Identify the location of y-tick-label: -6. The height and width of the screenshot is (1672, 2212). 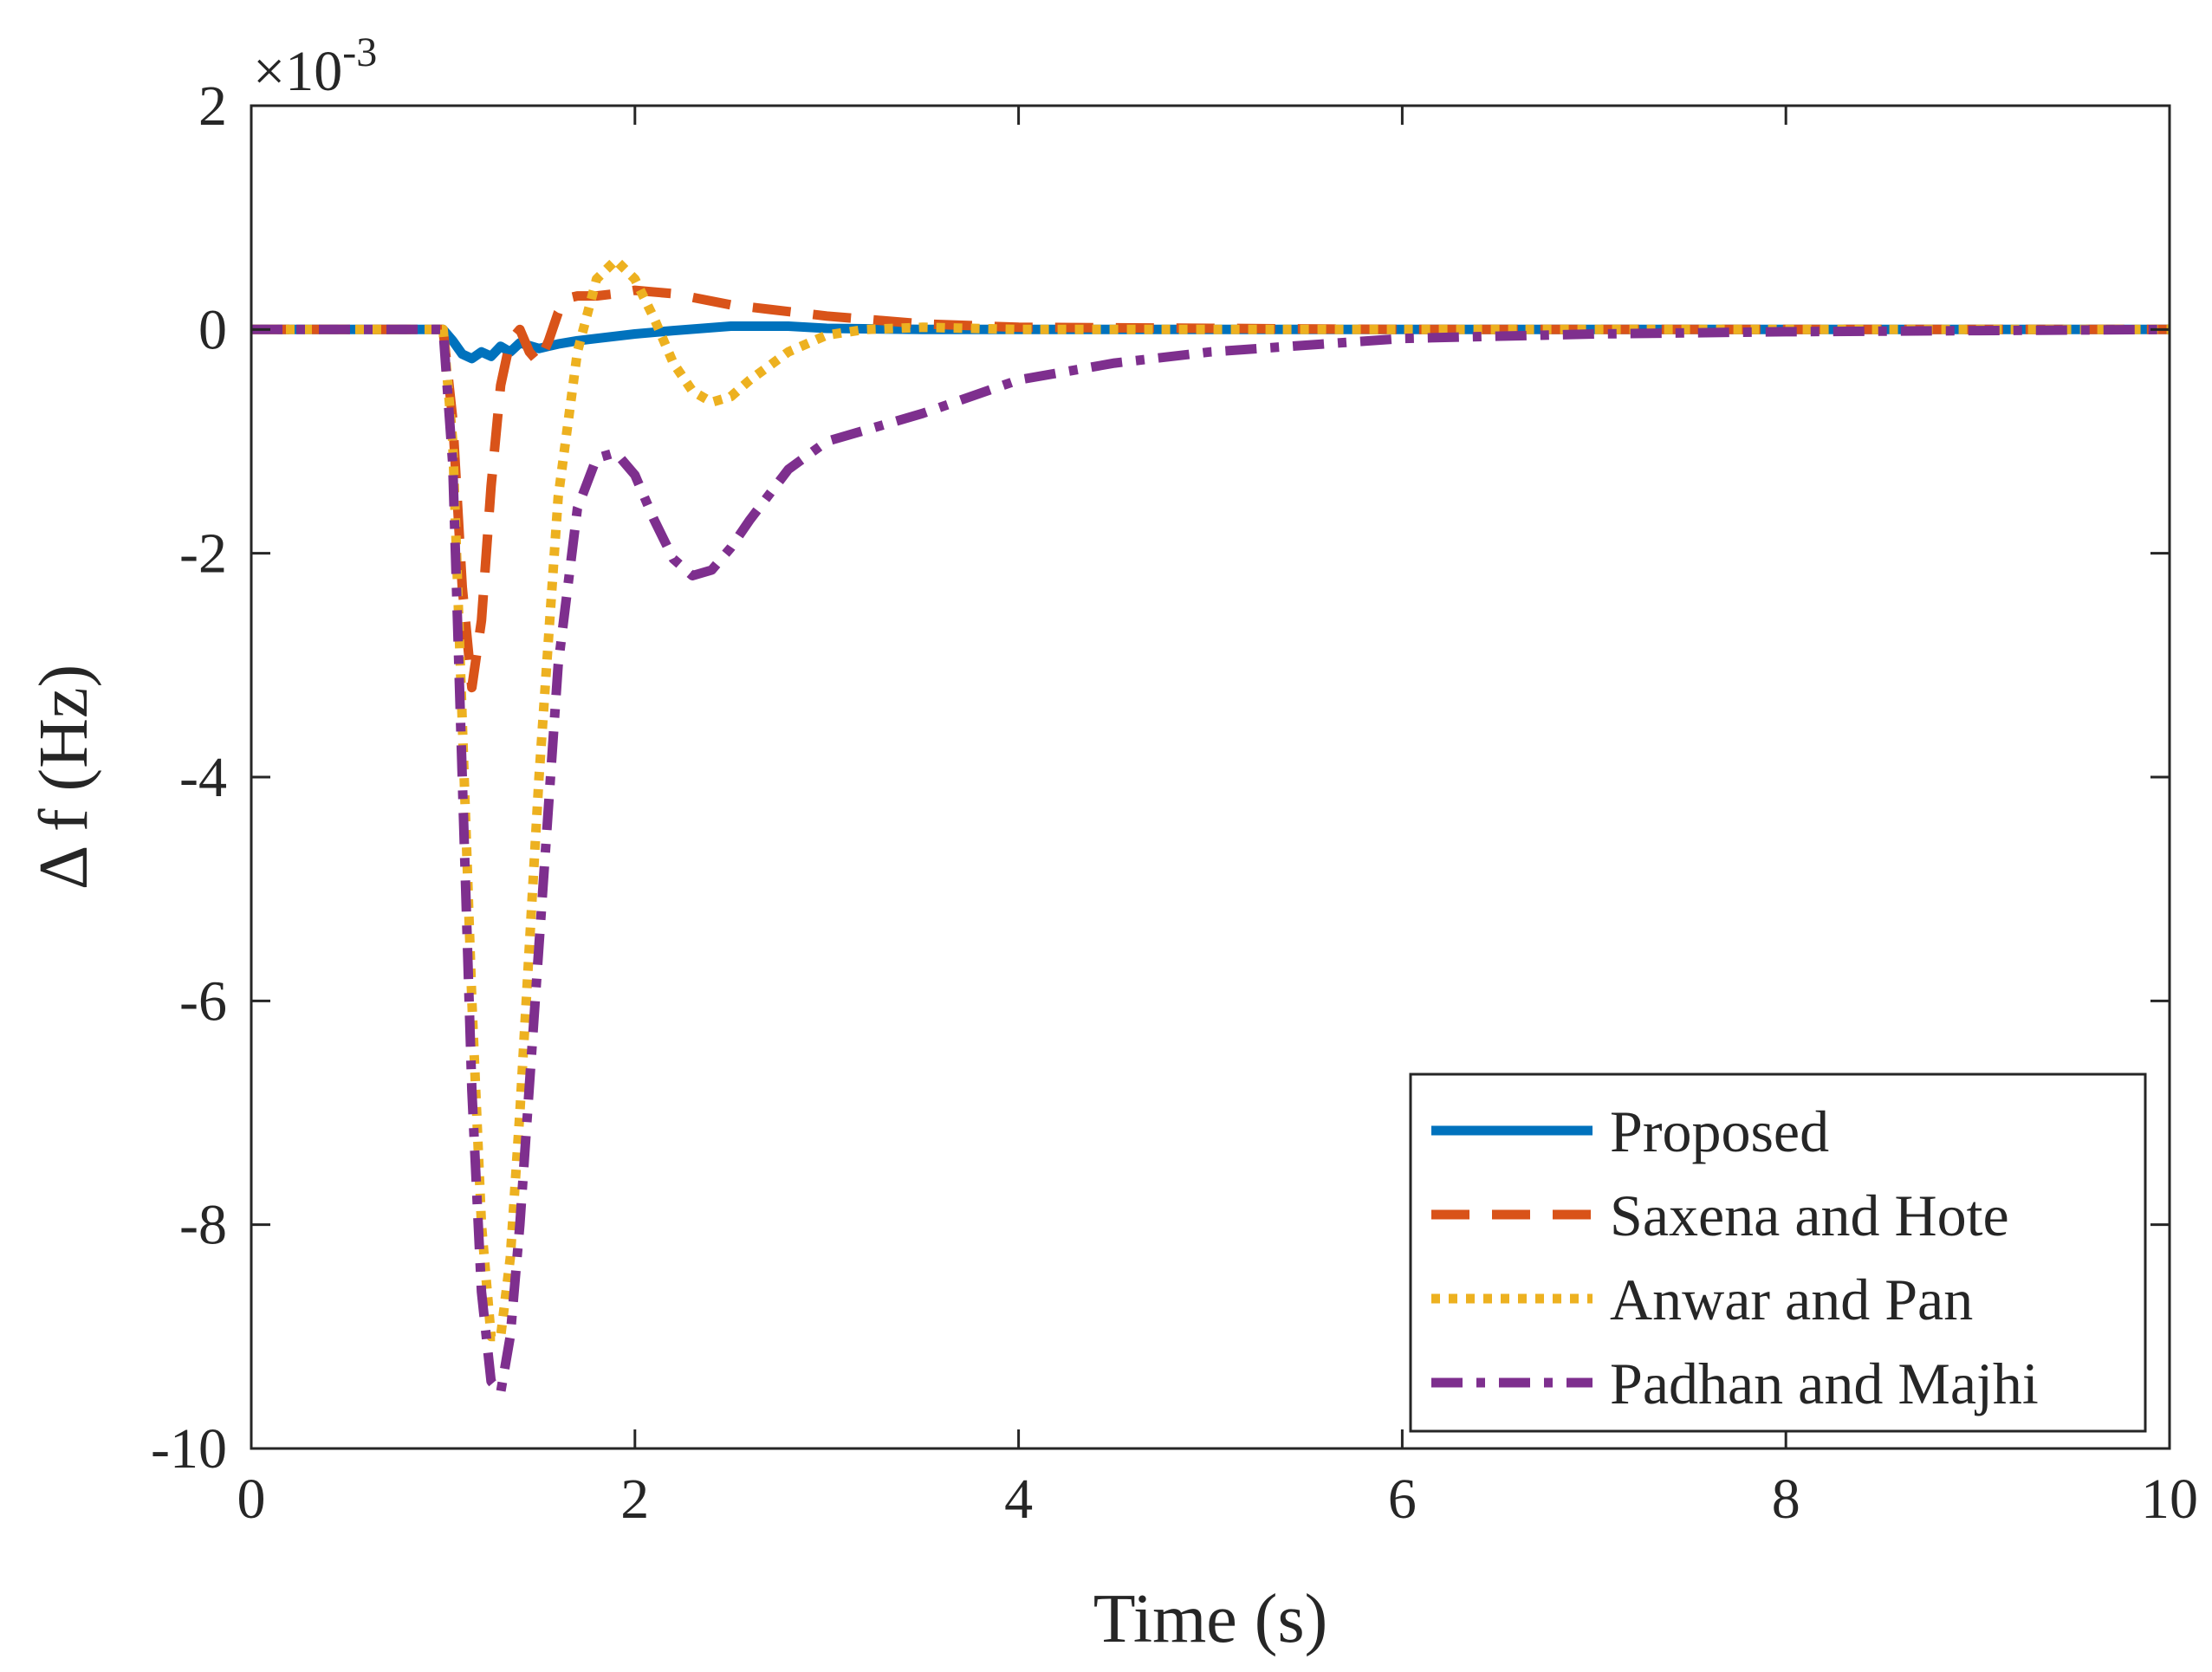
(203, 1001).